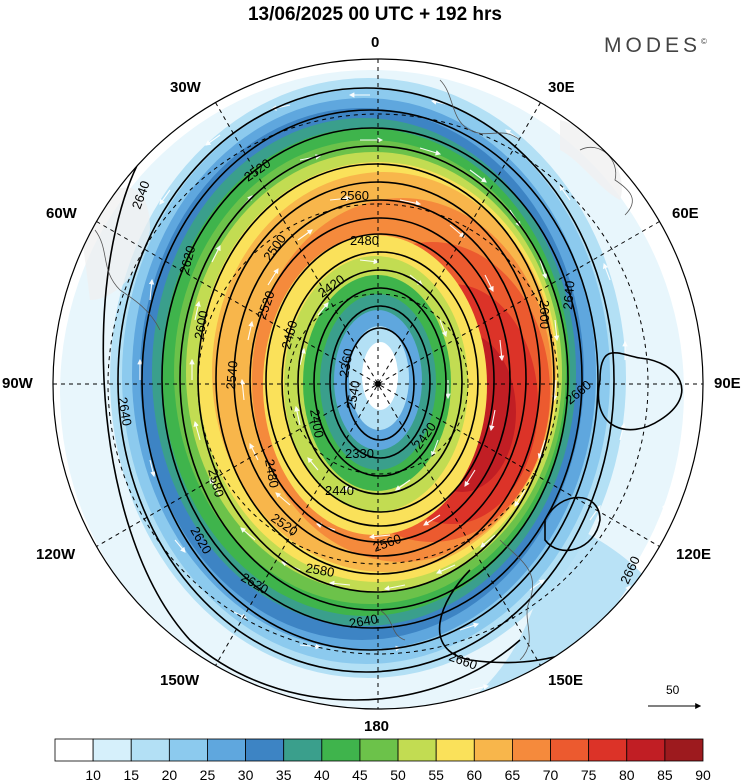  I want to click on vector-reference-label: 50, so click(673, 690).